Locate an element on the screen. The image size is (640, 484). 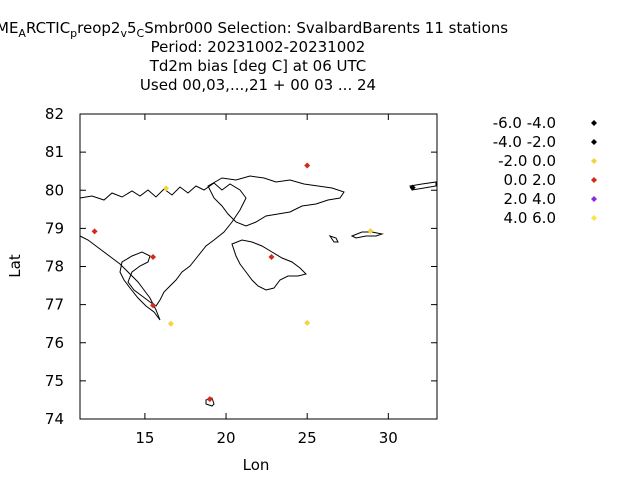
y-tick-label: 78 is located at coordinates (54, 267).